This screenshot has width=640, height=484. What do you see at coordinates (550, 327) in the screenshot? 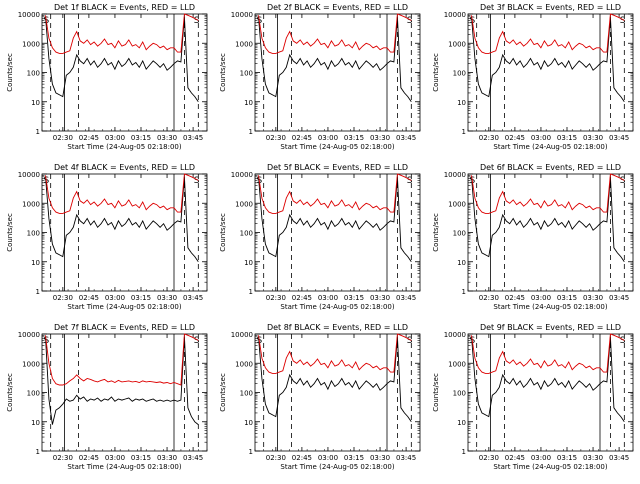
I see `chart-title: Det 9f BLACK = Events, RED = LLD` at bounding box center [550, 327].